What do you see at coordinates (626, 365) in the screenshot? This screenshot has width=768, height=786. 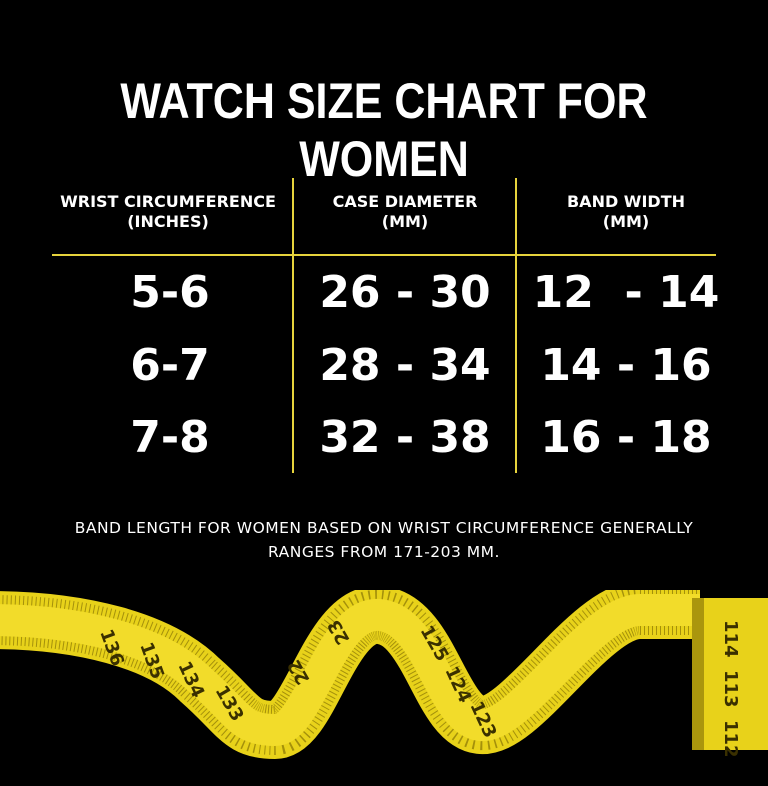 I see `cell-band: 14 - 16` at bounding box center [626, 365].